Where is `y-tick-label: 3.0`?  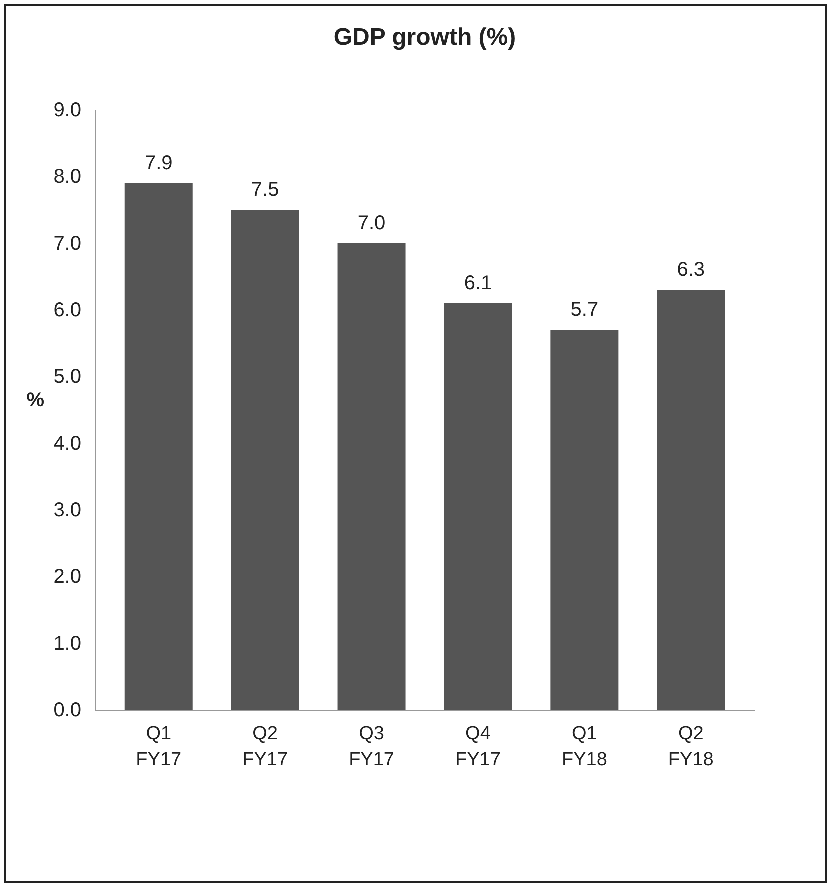
y-tick-label: 3.0 is located at coordinates (68, 511).